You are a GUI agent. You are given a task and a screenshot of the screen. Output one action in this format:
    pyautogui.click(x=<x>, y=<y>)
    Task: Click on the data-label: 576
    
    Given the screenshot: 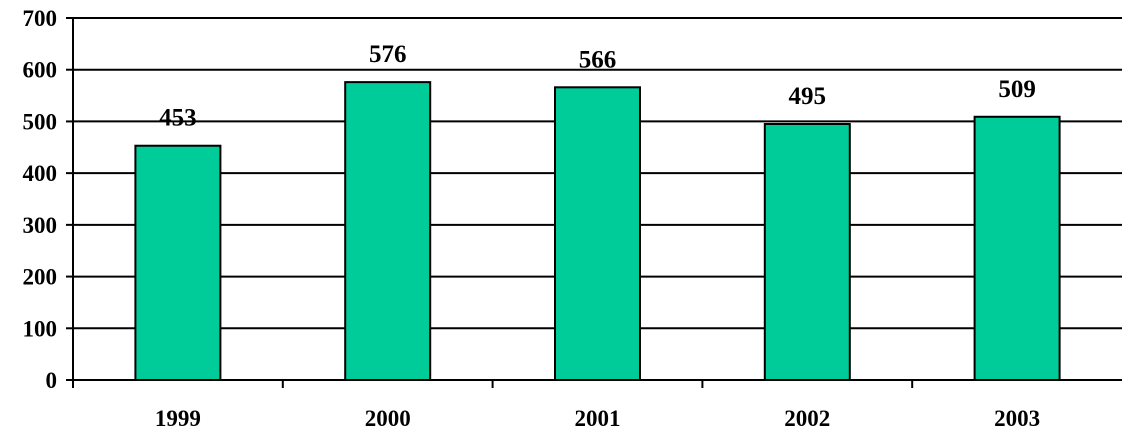 What is the action you would take?
    pyautogui.click(x=388, y=54)
    